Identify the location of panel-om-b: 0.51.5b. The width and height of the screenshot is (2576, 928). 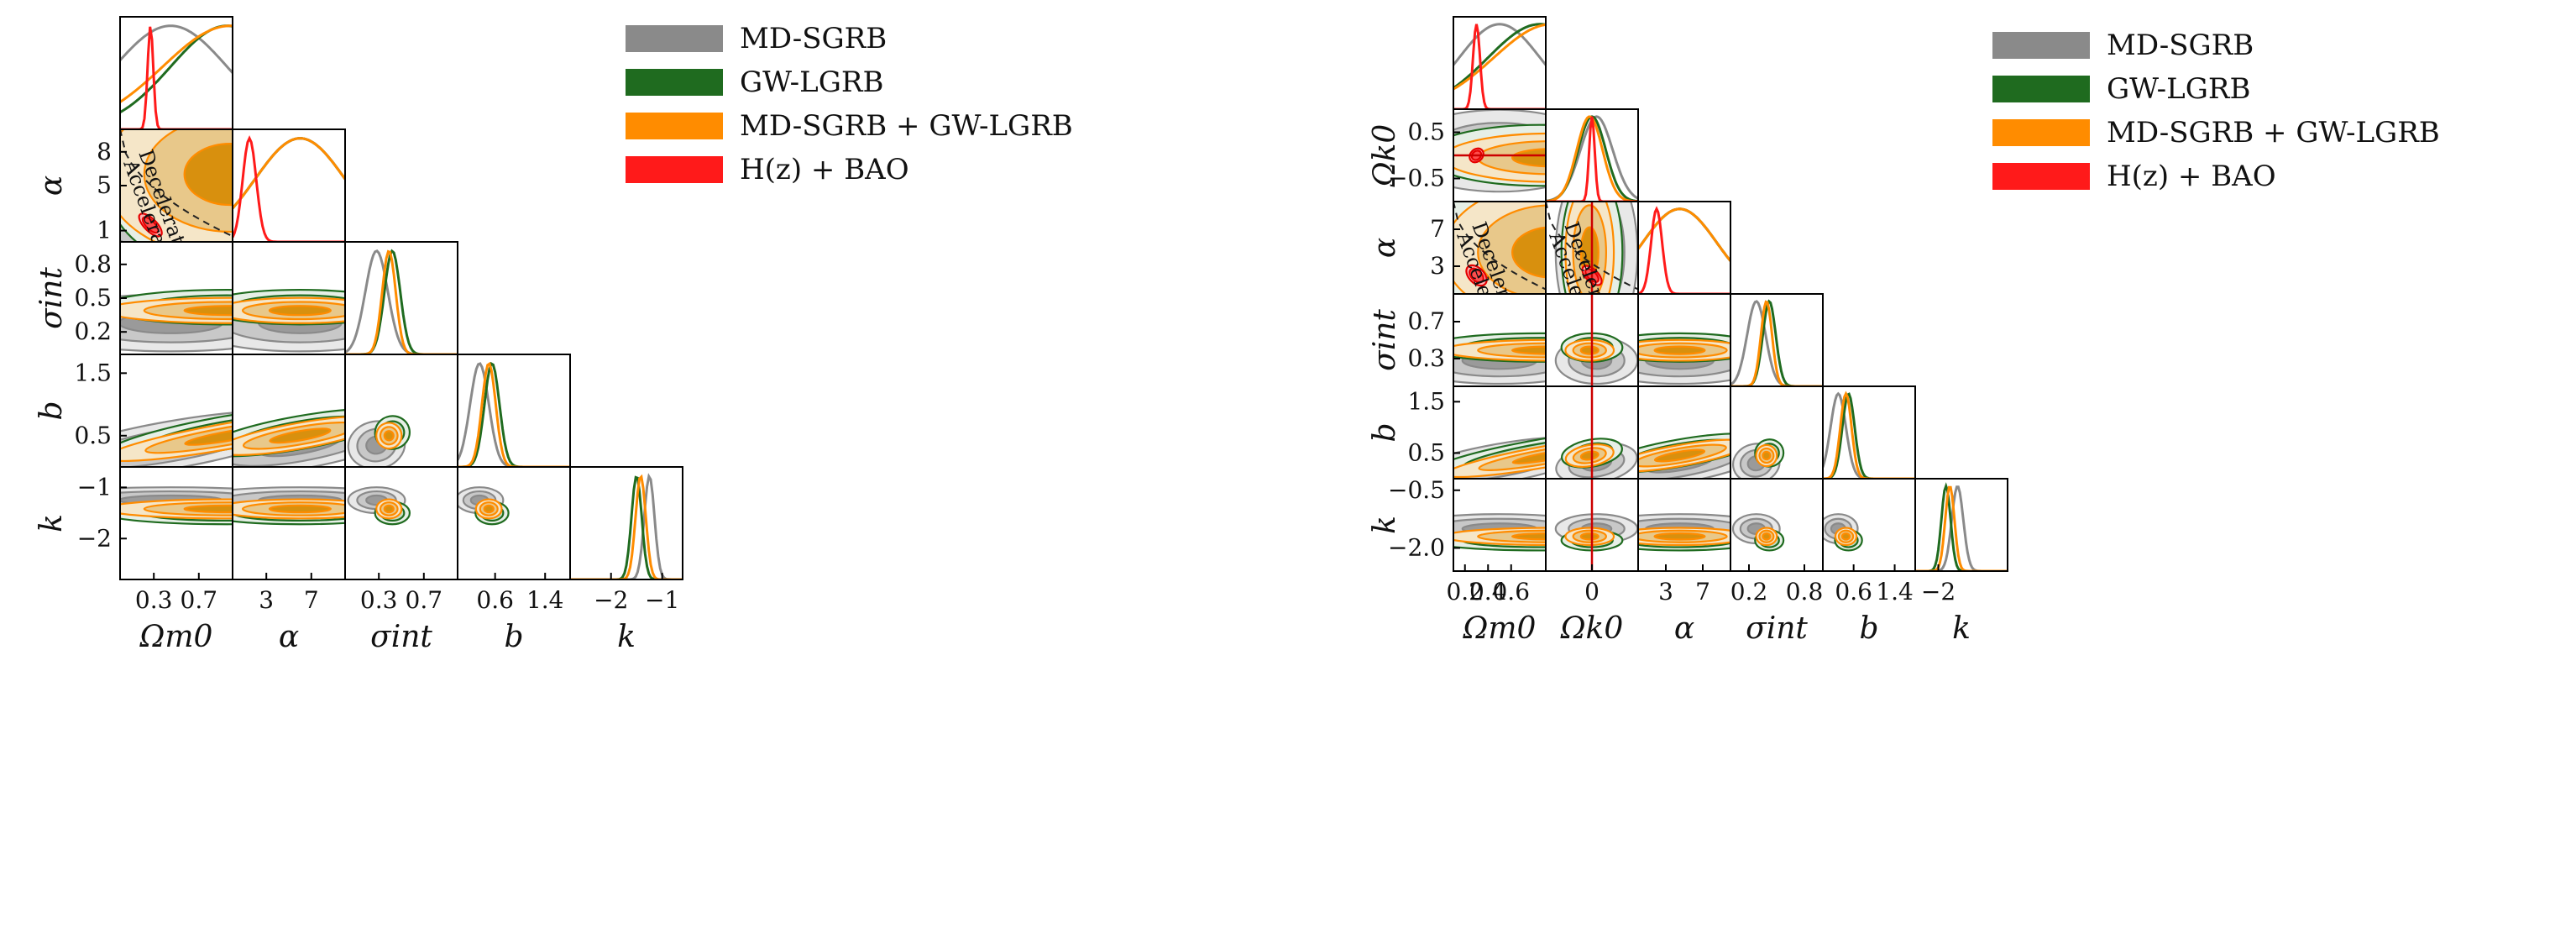
(1458, 432).